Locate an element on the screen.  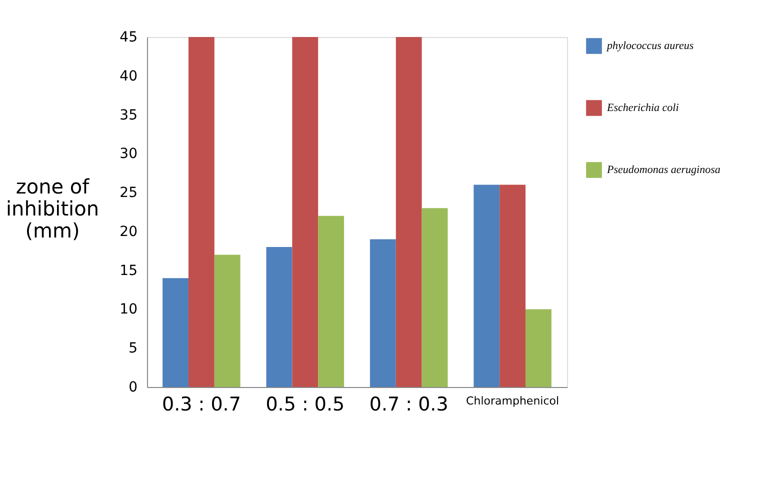
y-tick-label: 20 is located at coordinates (129, 232).